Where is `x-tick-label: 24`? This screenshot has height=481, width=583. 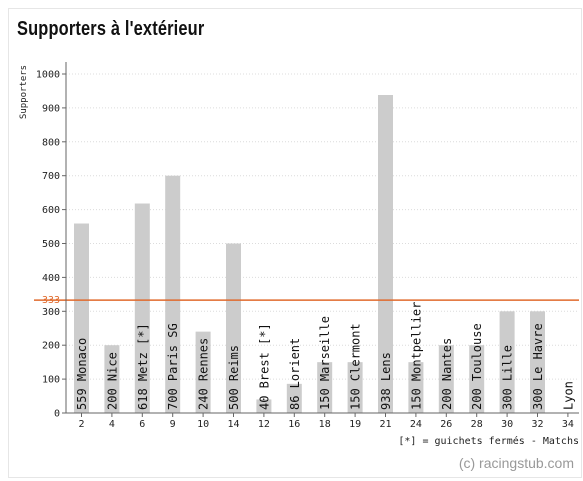
x-tick-label: 24 is located at coordinates (416, 424).